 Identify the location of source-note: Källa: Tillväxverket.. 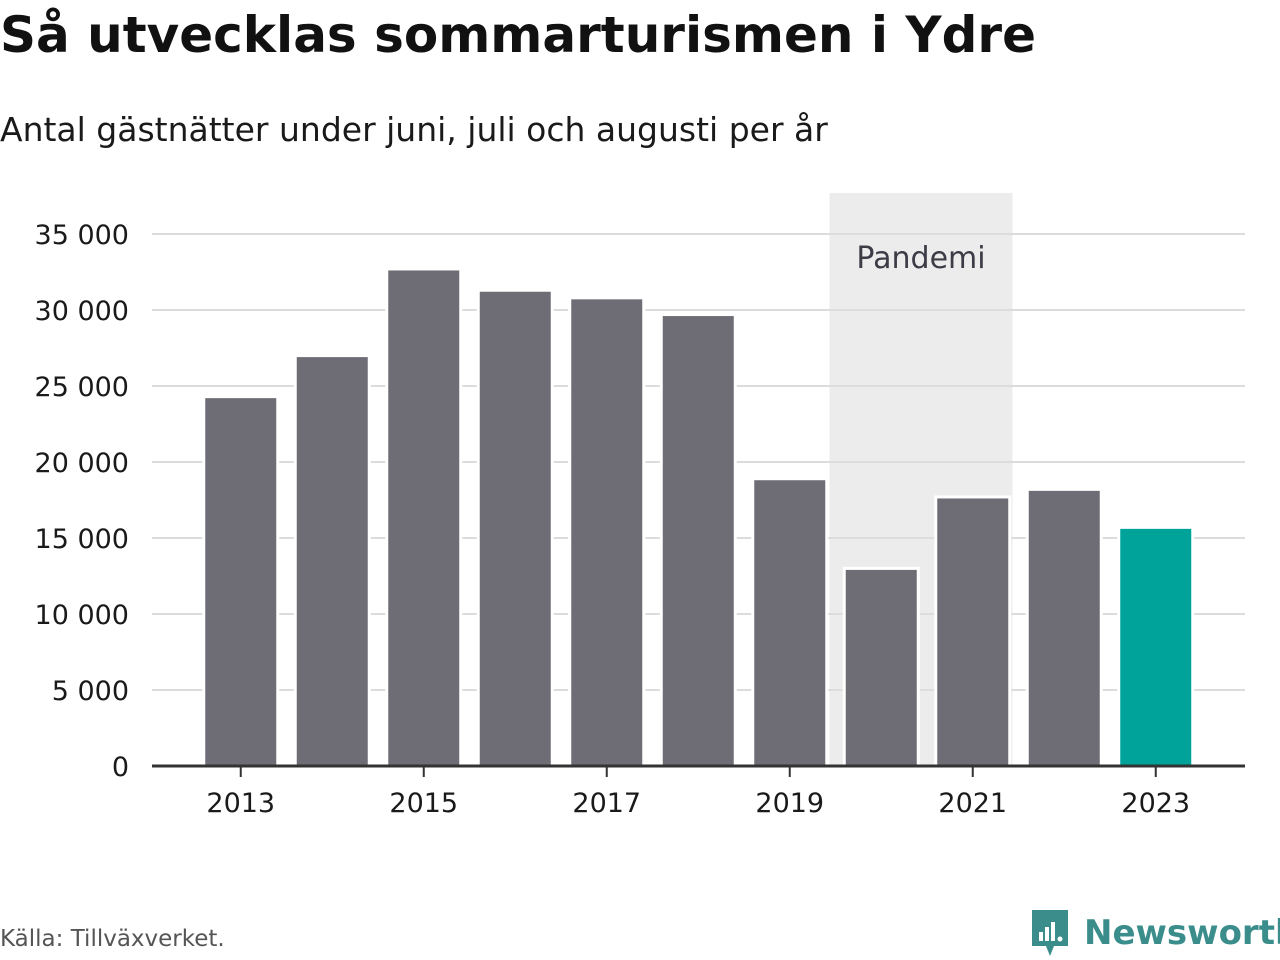
(112, 939).